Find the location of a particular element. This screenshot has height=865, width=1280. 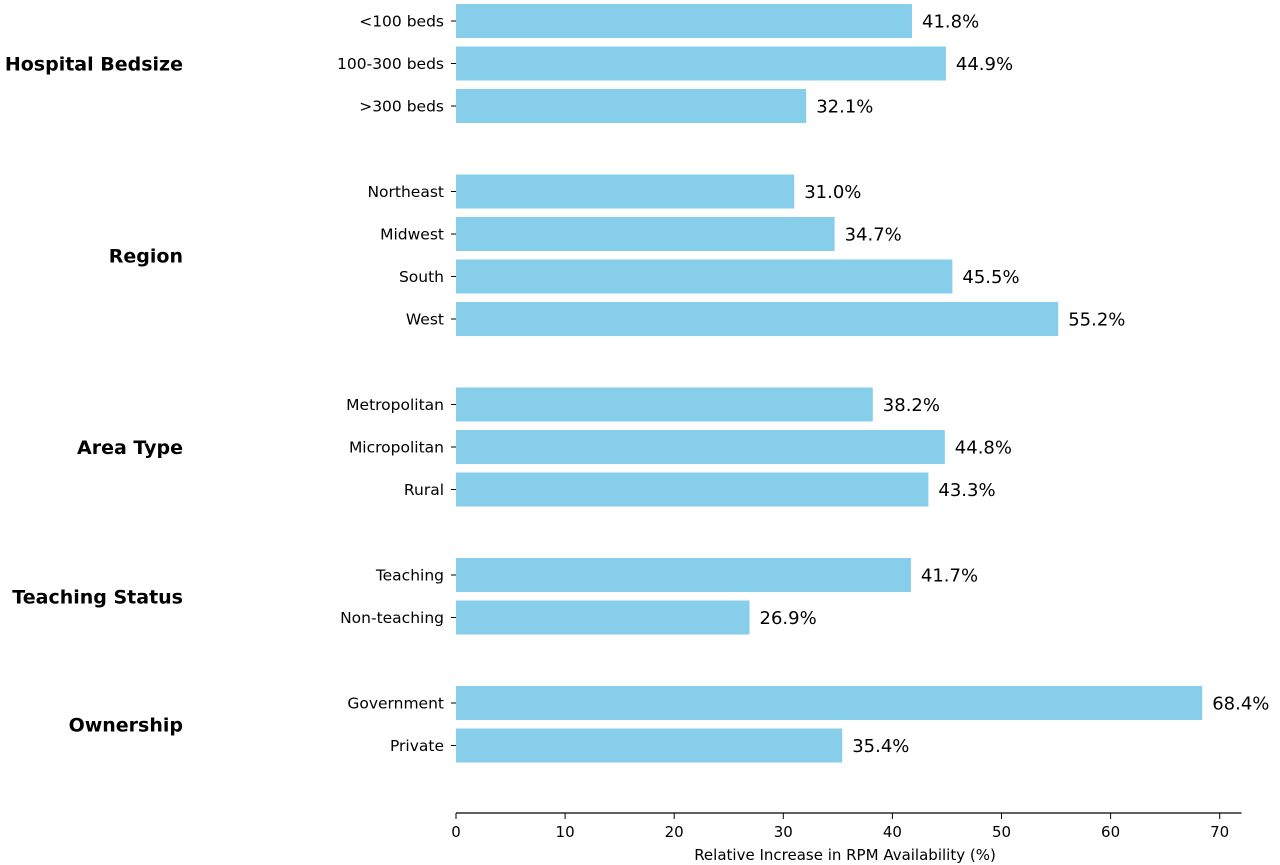

category-label: Northeast is located at coordinates (405, 192).